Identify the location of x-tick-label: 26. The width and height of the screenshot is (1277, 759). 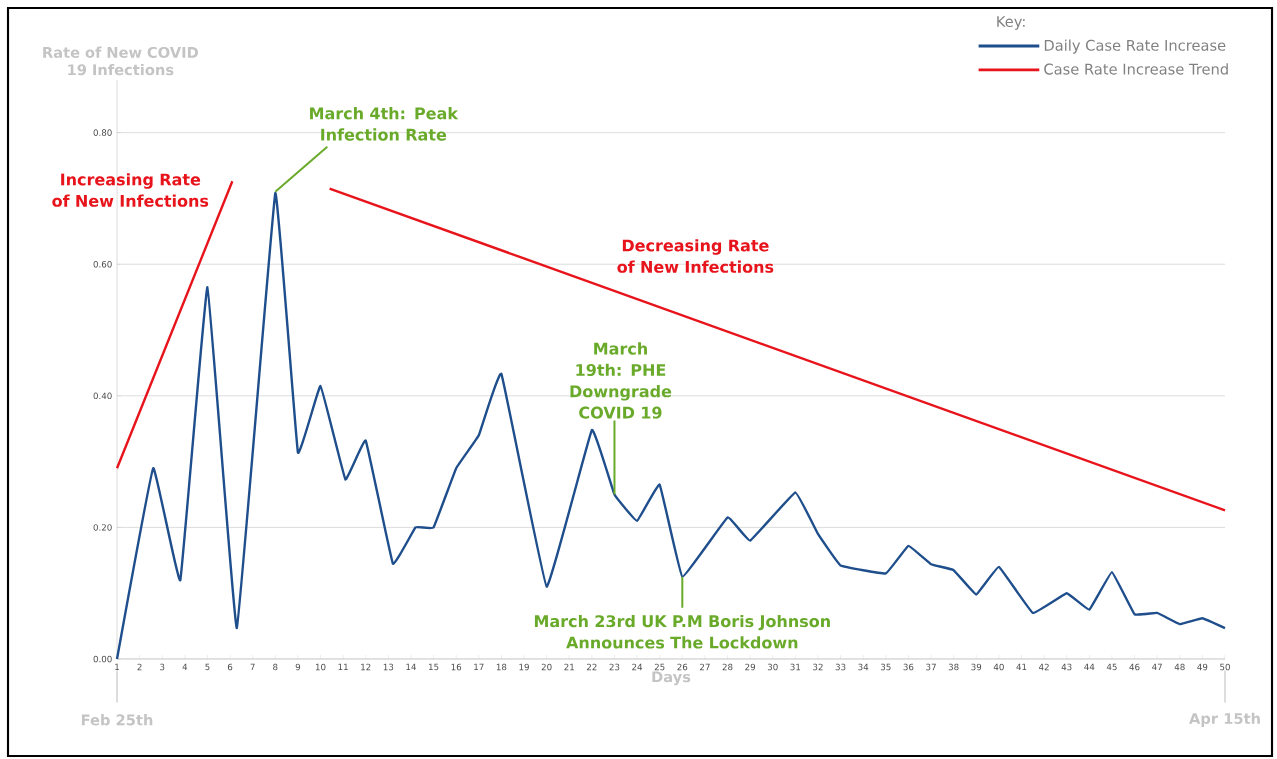
(682, 667).